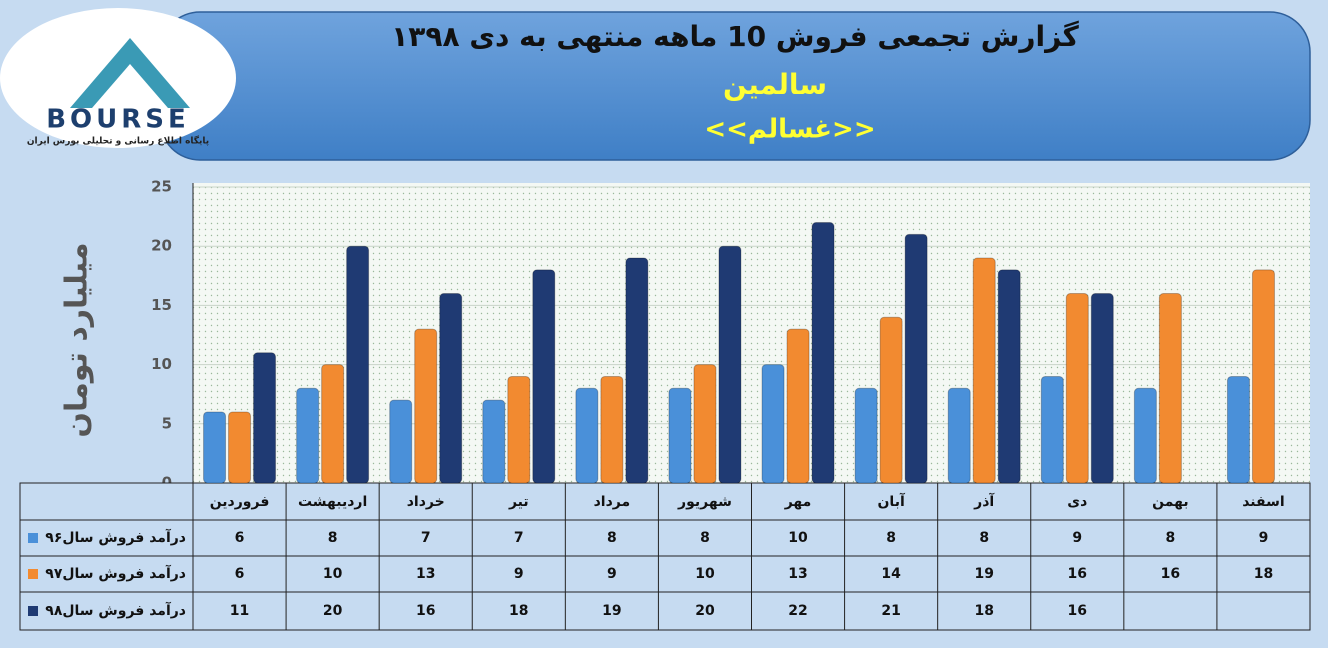  What do you see at coordinates (115, 573) in the screenshot?
I see `legend-label: درآمد فروش سال۹۷` at bounding box center [115, 573].